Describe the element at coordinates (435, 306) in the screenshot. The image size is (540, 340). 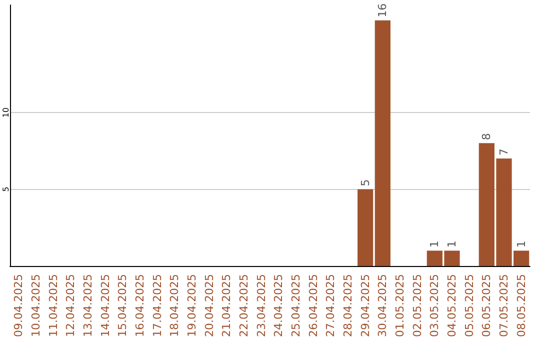
I see `x-tick-label: 03.05.2025` at that location.